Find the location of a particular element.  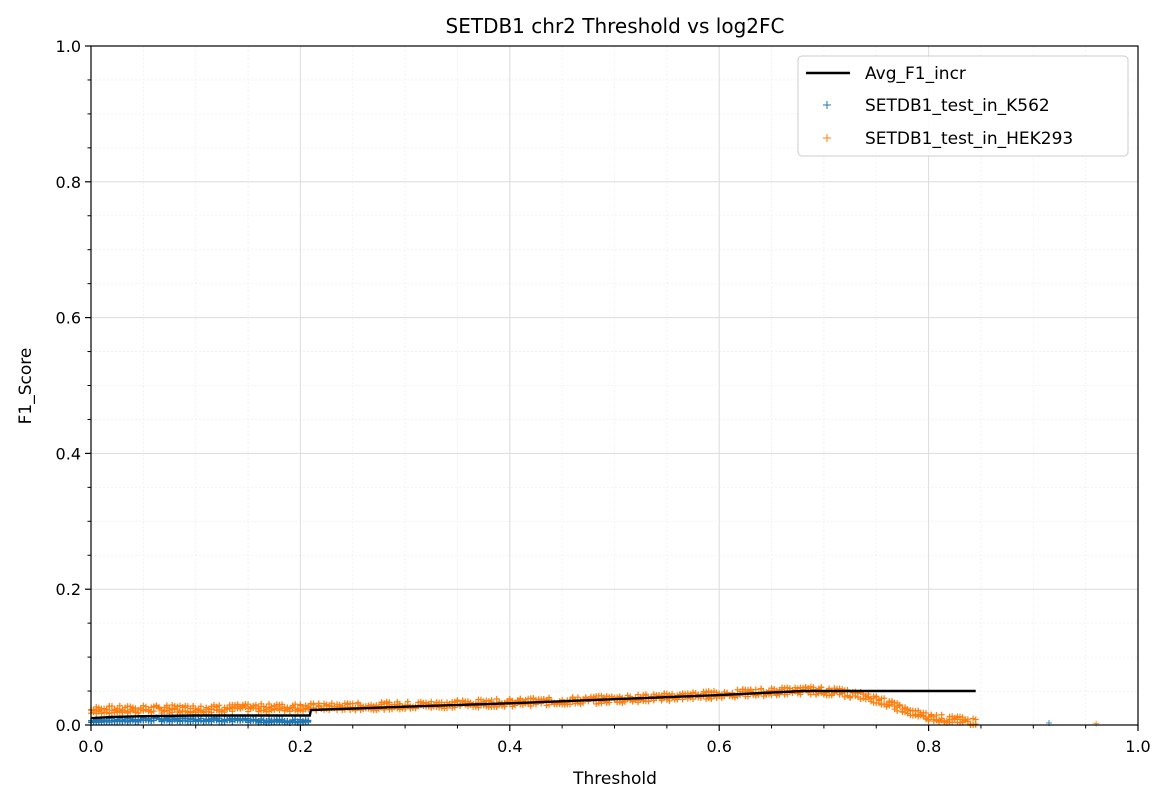

x-tick-label: 1.0 is located at coordinates (1137, 746).